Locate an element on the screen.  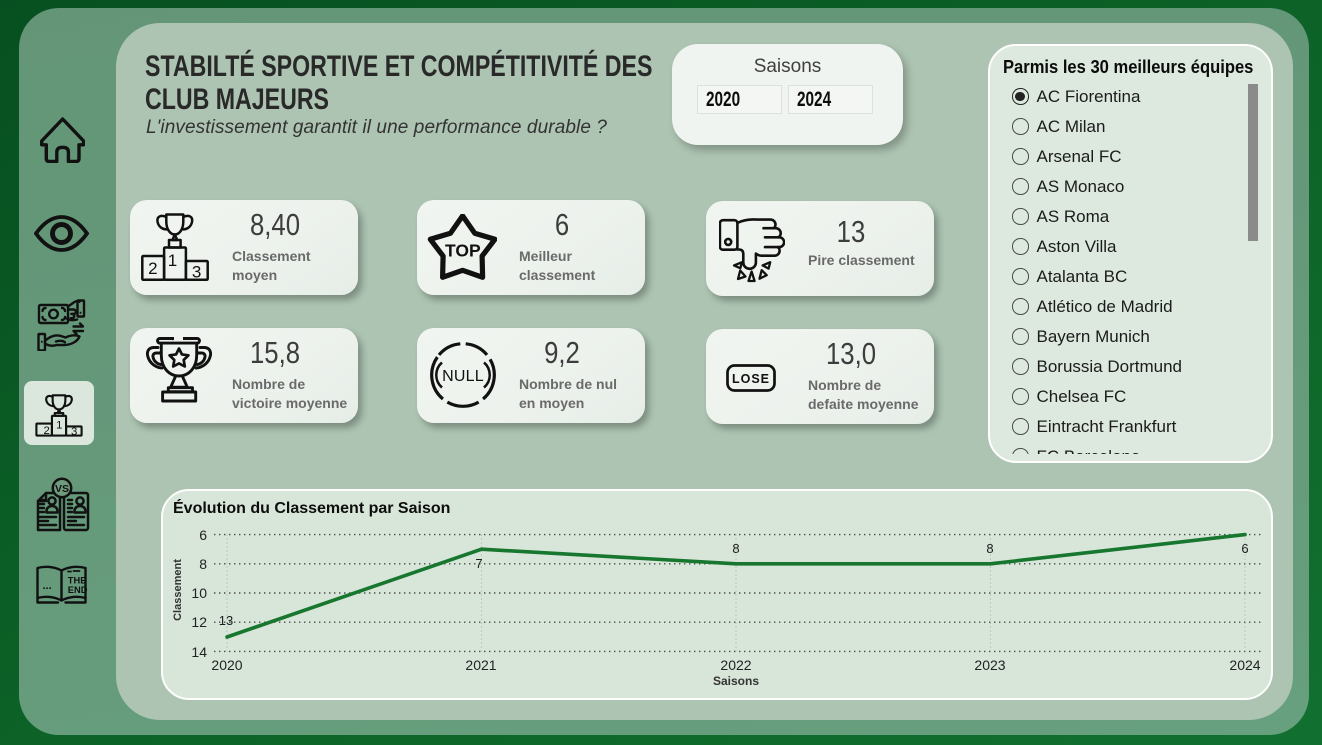
svg-text: VS is located at coordinates (62, 489).